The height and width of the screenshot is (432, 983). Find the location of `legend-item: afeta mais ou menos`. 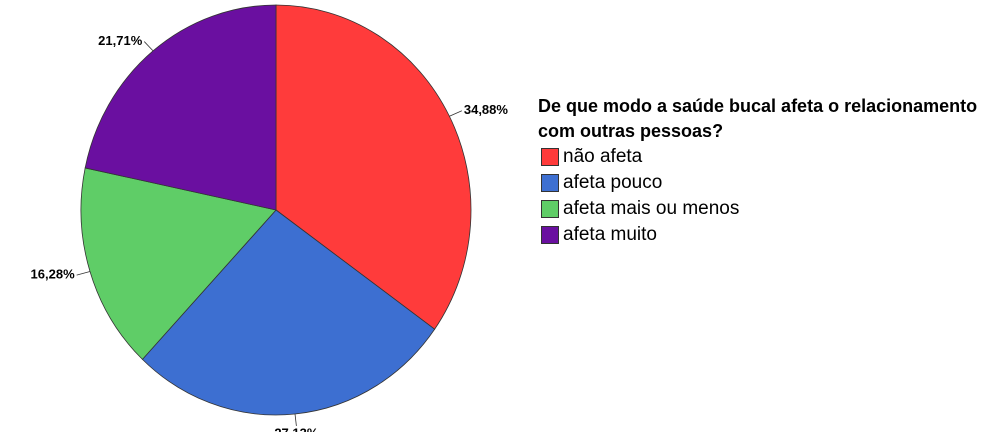

legend-item: afeta mais ou menos is located at coordinates (758, 209).